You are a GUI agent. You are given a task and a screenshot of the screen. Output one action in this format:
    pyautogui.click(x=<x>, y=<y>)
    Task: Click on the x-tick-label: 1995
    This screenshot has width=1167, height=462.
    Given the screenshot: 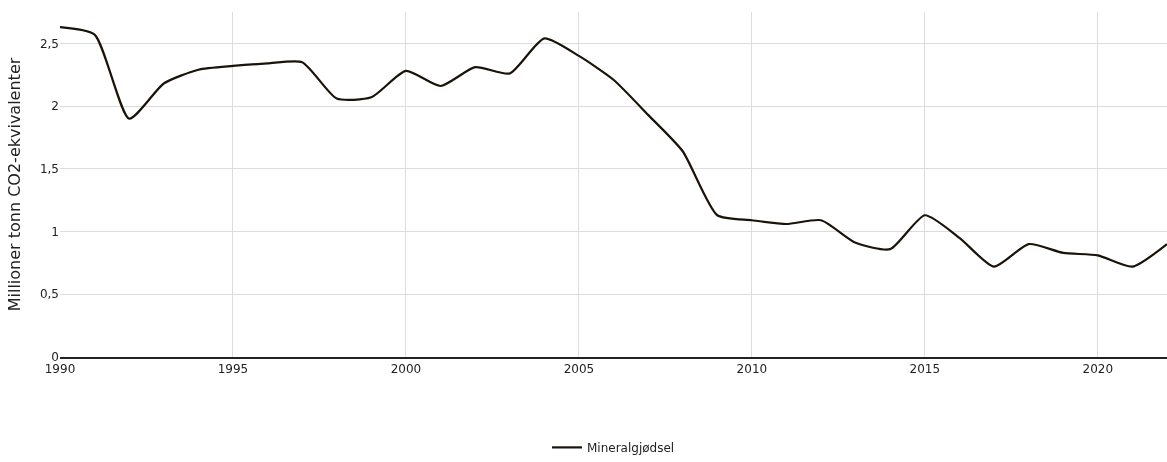 What is the action you would take?
    pyautogui.click(x=233, y=369)
    